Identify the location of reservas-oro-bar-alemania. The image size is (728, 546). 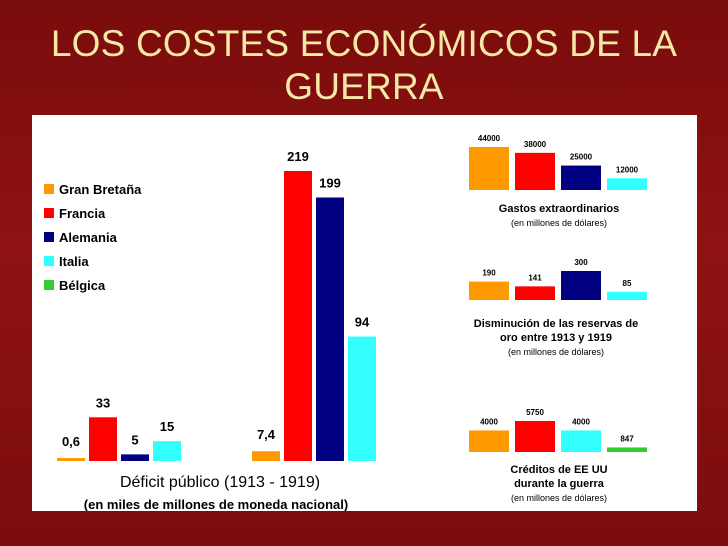
(581, 285).